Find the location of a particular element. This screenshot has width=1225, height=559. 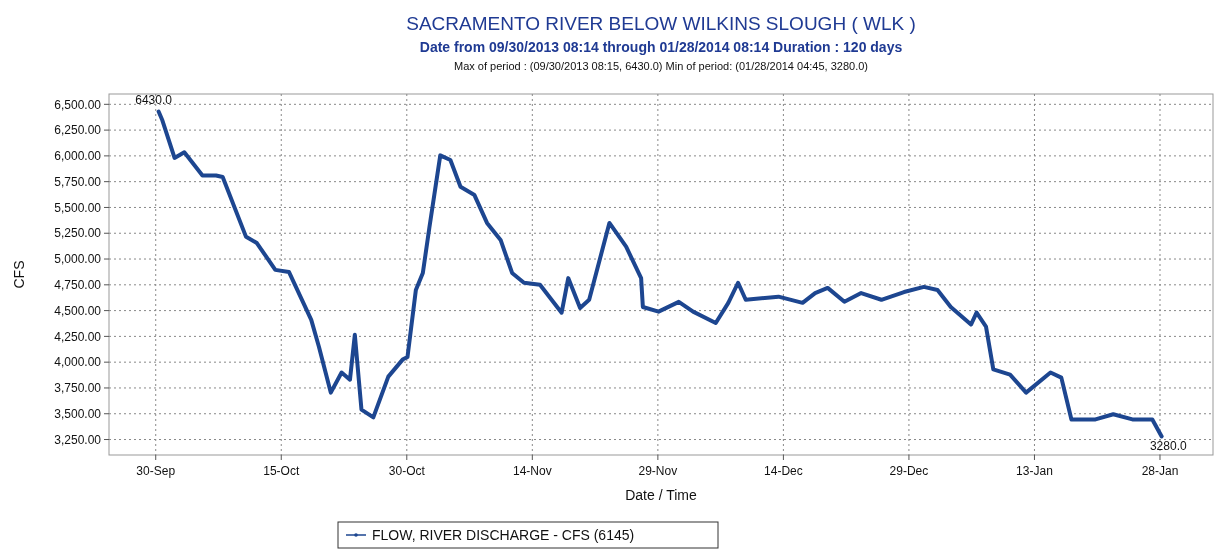

x-tick-label: 13-Jan is located at coordinates (1034, 471).